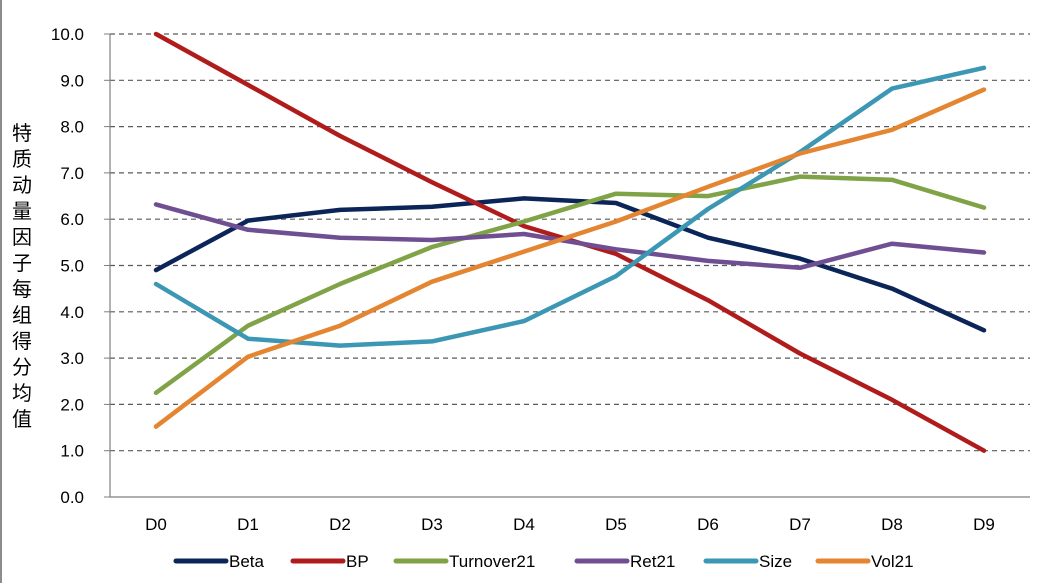  What do you see at coordinates (652, 561) in the screenshot?
I see `legend-label-ret21: Ret21` at bounding box center [652, 561].